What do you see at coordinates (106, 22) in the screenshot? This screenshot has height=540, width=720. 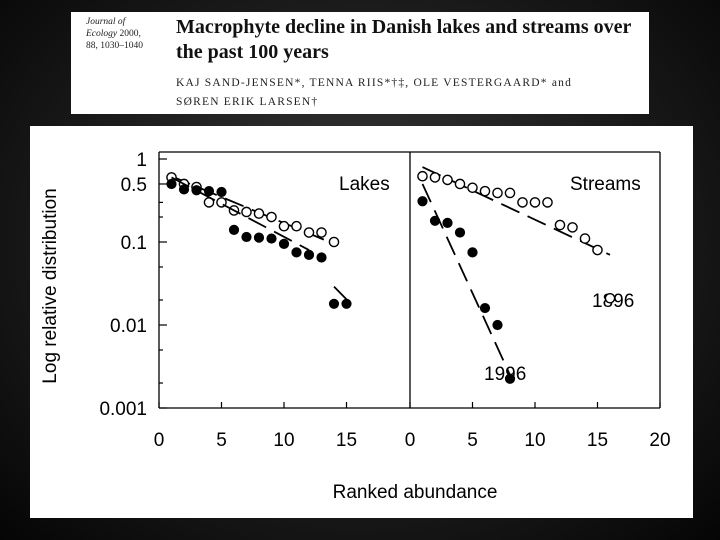 I see `journal-name: Journal of` at bounding box center [106, 22].